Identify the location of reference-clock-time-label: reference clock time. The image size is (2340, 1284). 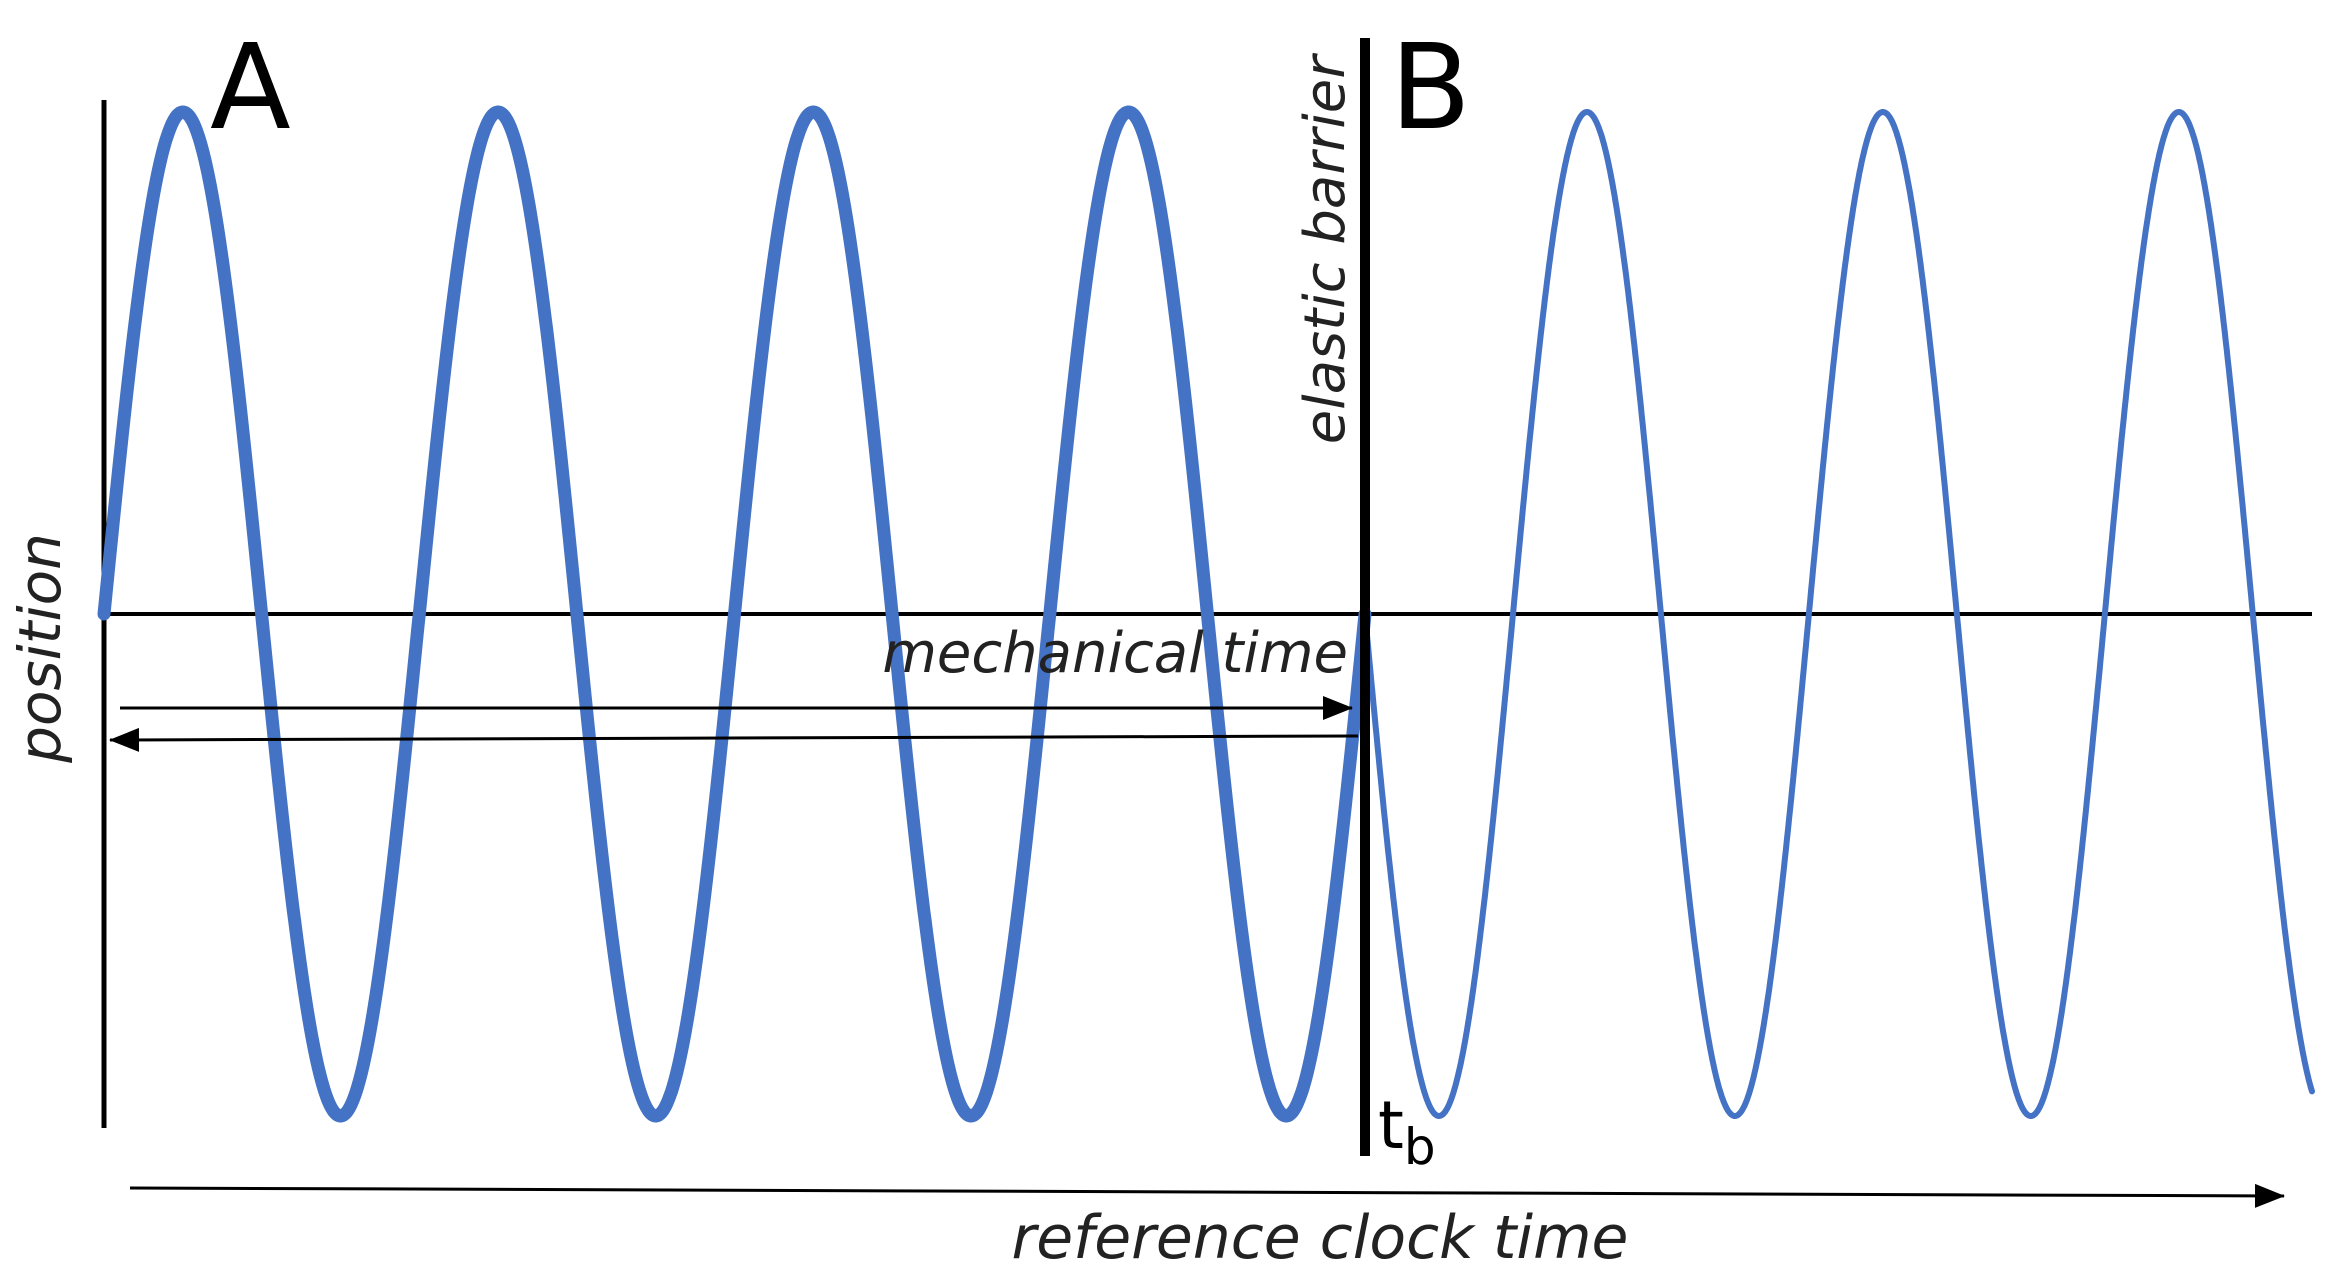
(1320, 1238).